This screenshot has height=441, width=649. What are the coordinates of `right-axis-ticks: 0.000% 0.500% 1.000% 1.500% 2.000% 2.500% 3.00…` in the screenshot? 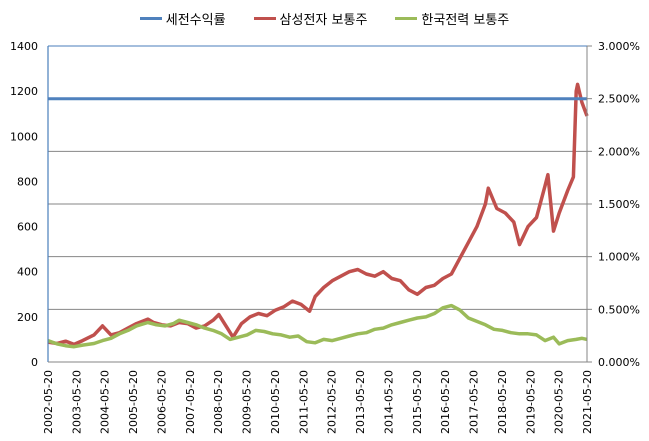 It's located at (619, 204).